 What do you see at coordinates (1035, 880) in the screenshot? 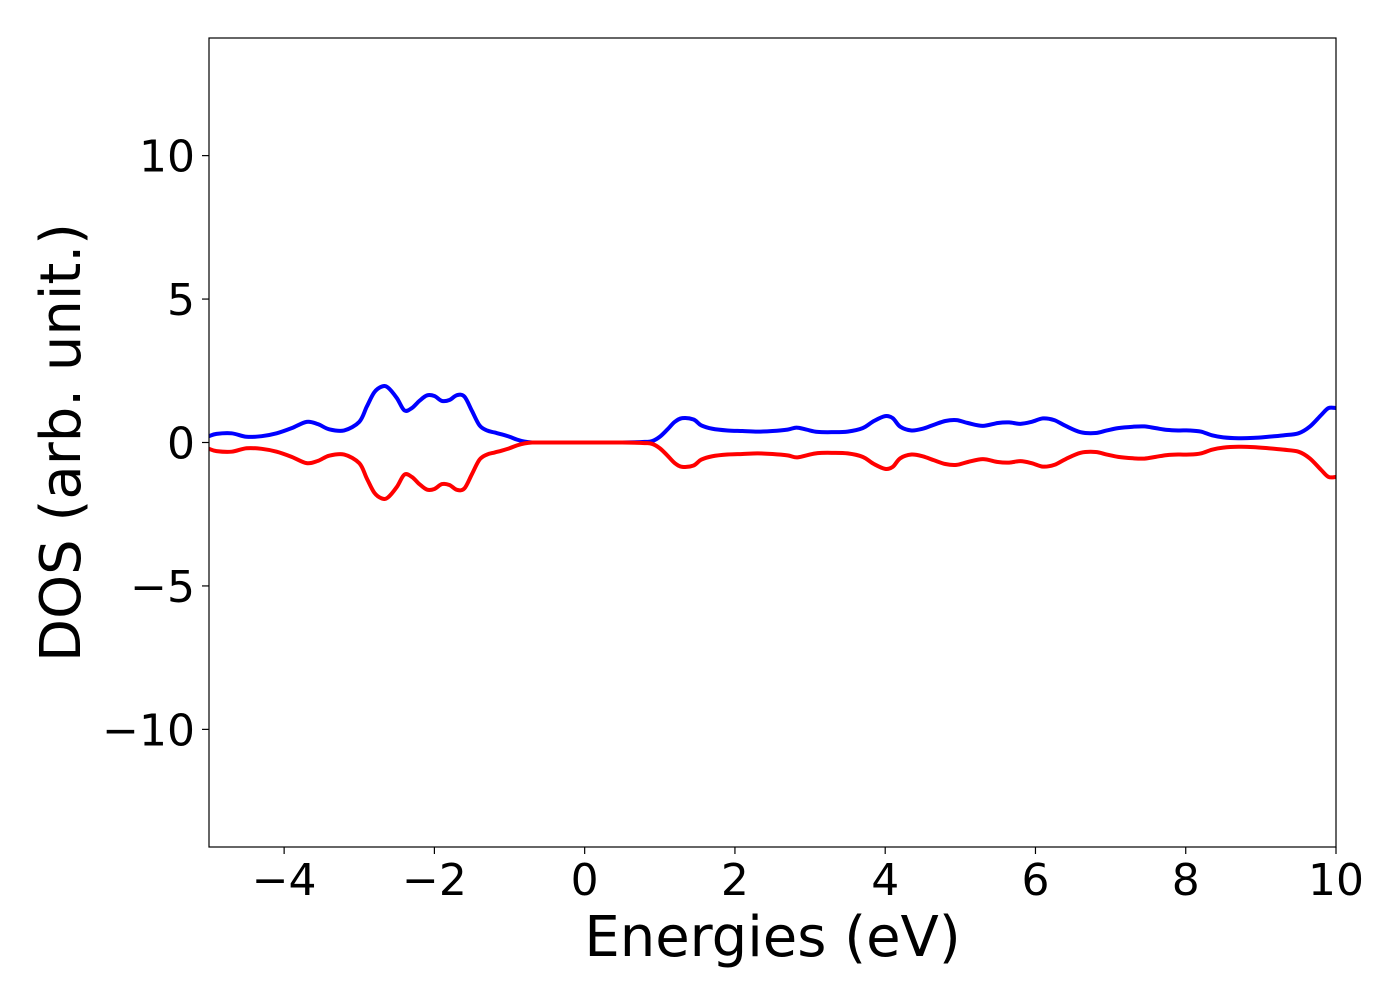
I see `x-tick-label: 6` at bounding box center [1035, 880].